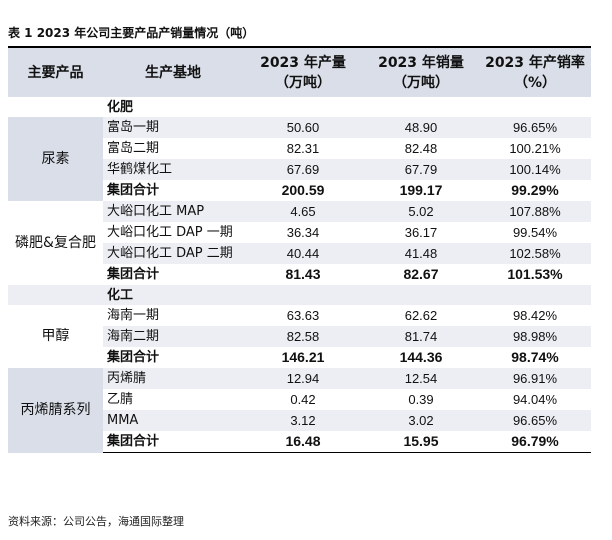  I want to click on sales-cell: 41.48, so click(421, 253).